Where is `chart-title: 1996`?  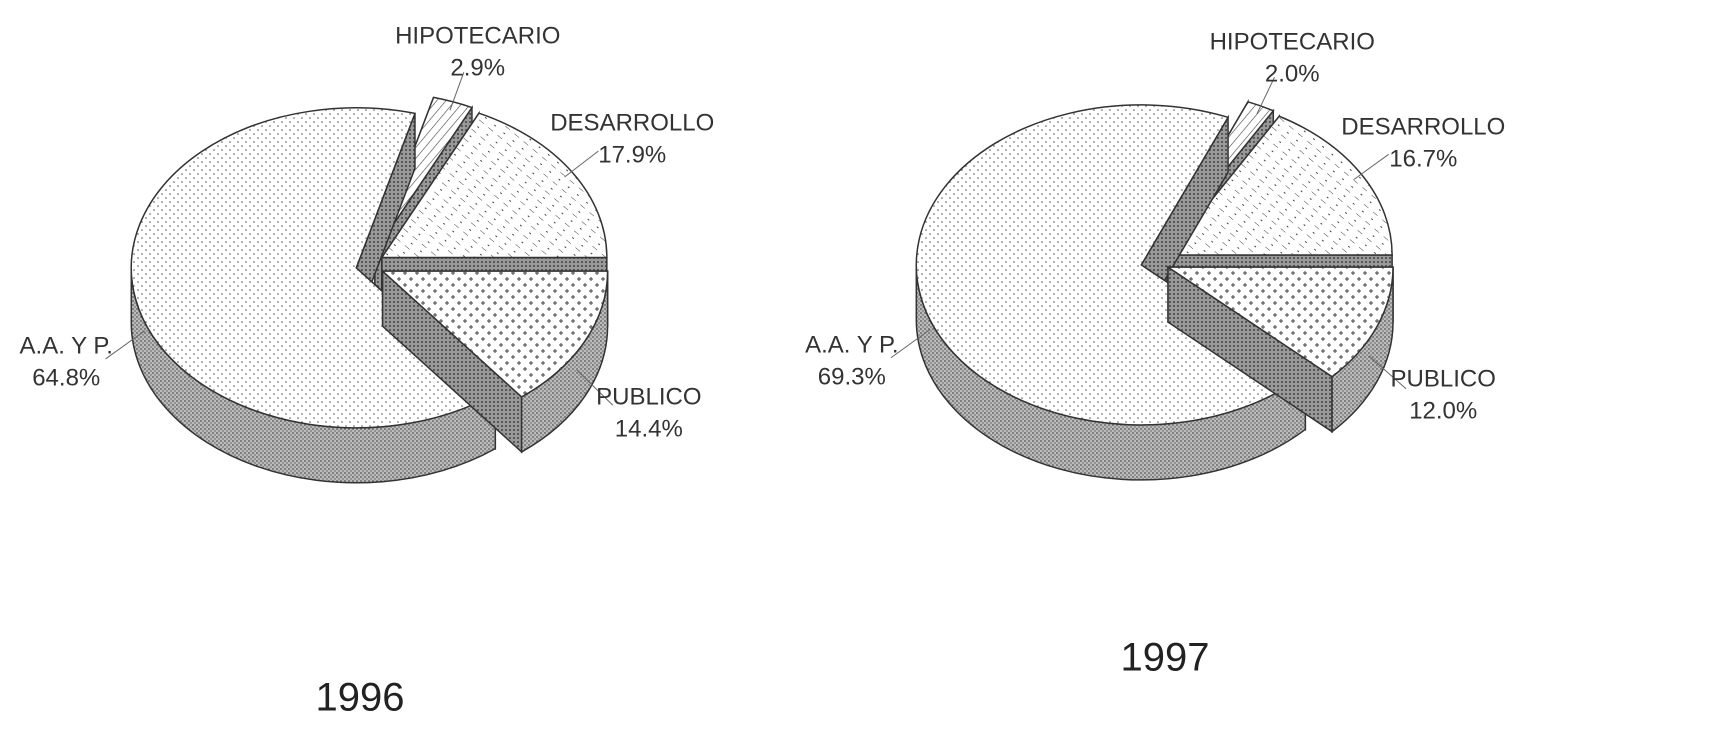 chart-title: 1996 is located at coordinates (360, 698).